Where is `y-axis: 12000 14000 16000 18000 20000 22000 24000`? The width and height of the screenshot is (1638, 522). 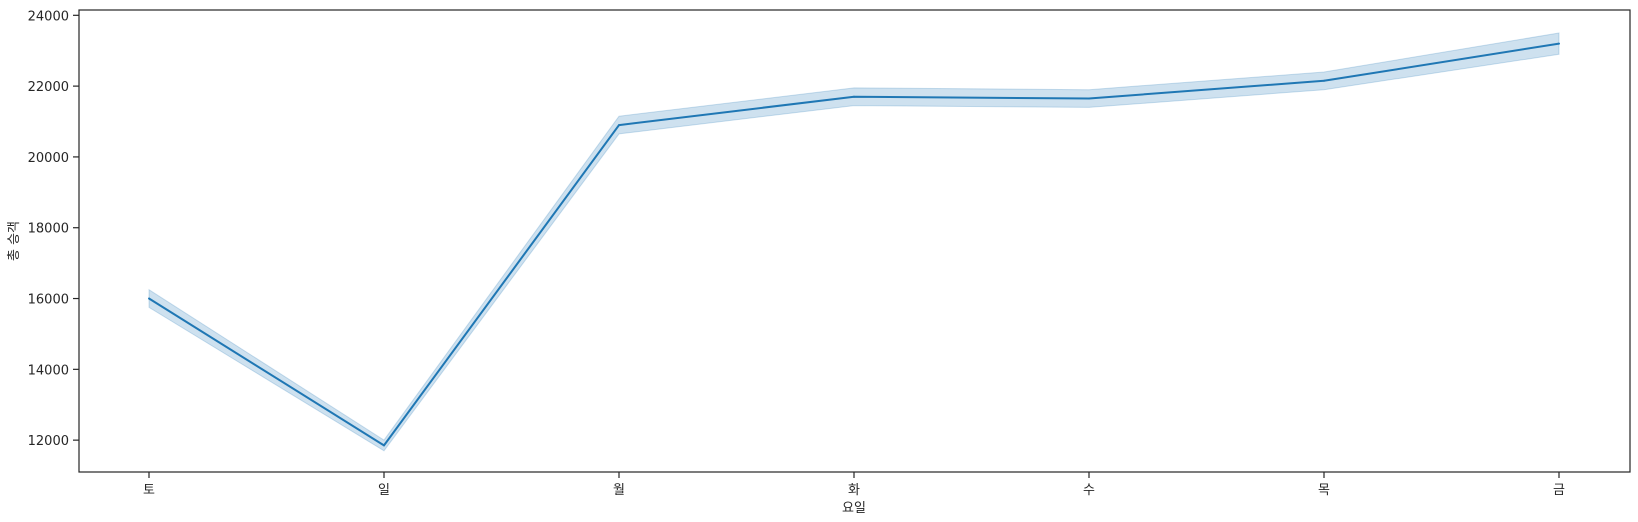
y-axis: 12000 14000 16000 18000 20000 22000 24000 is located at coordinates (53, 229).